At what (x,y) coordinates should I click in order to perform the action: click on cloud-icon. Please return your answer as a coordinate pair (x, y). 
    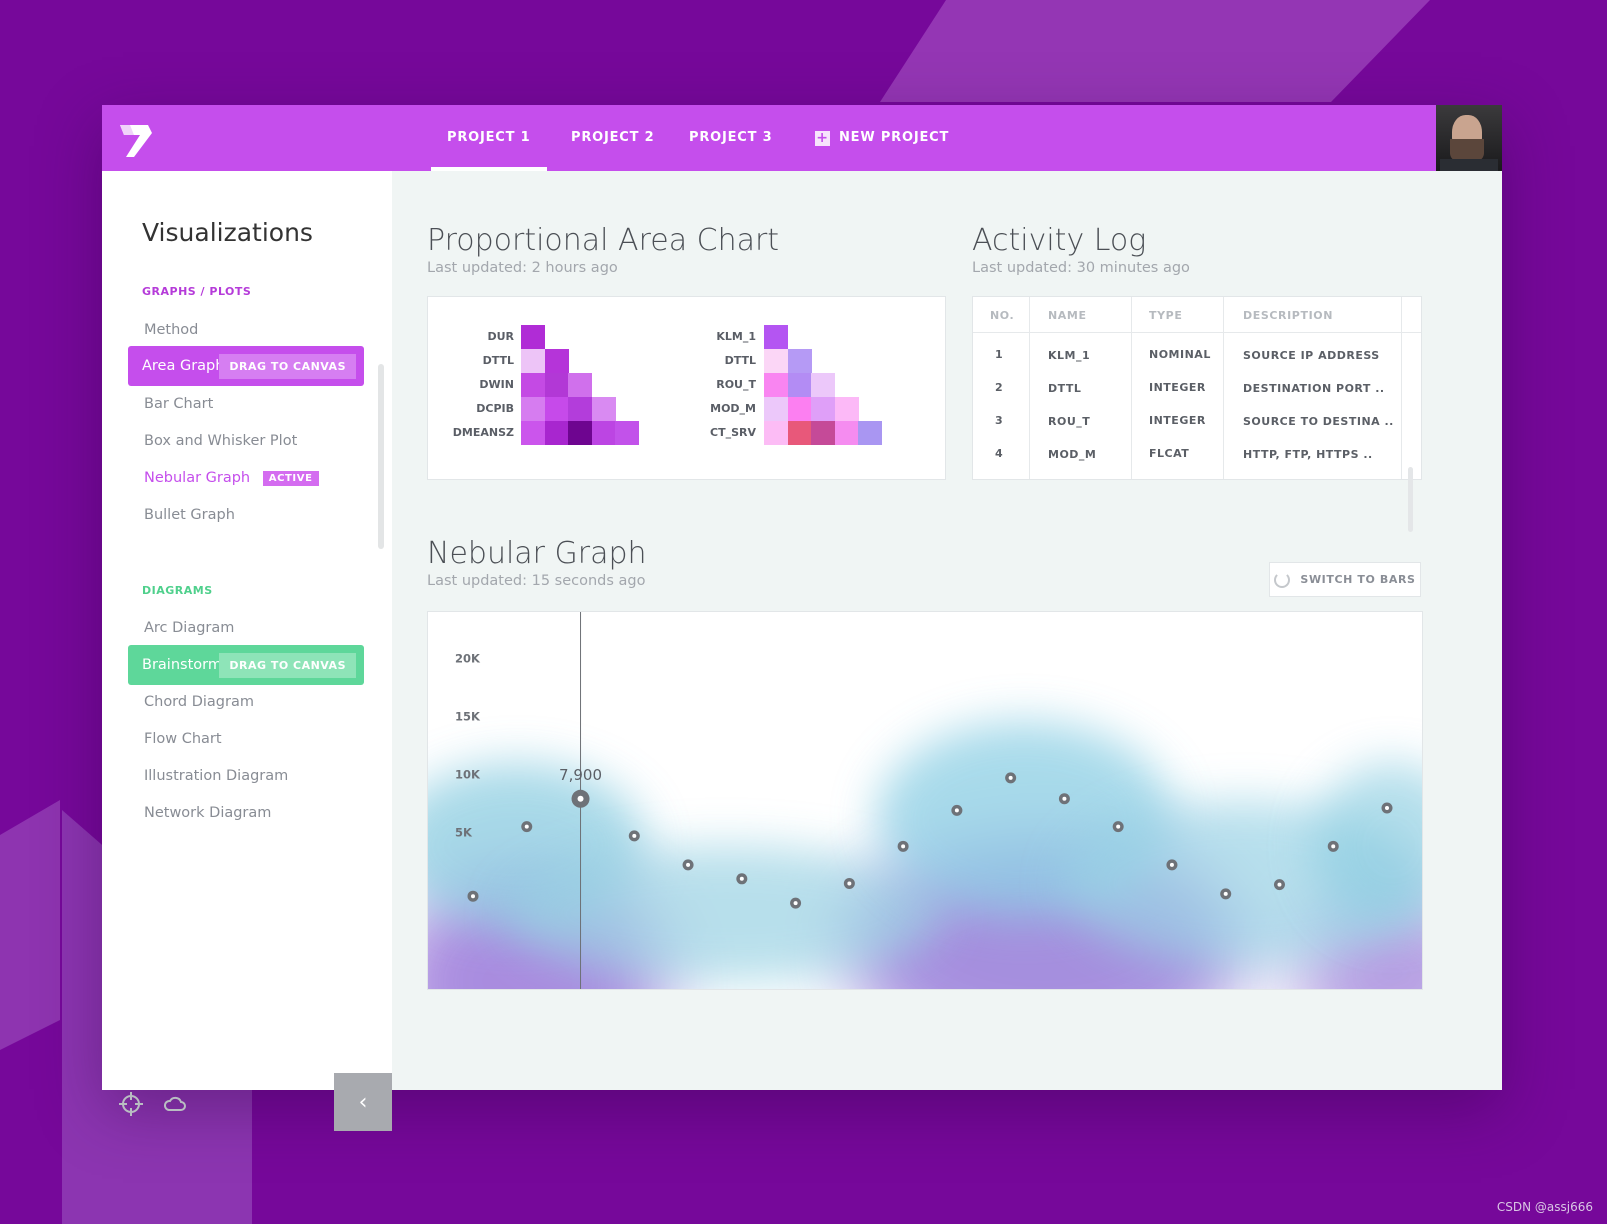
    Looking at the image, I should click on (175, 1104).